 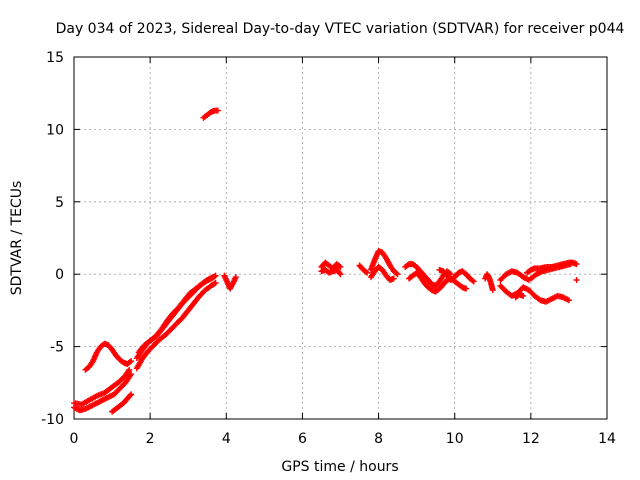 What do you see at coordinates (59, 203) in the screenshot?
I see `y-tick-label: 5` at bounding box center [59, 203].